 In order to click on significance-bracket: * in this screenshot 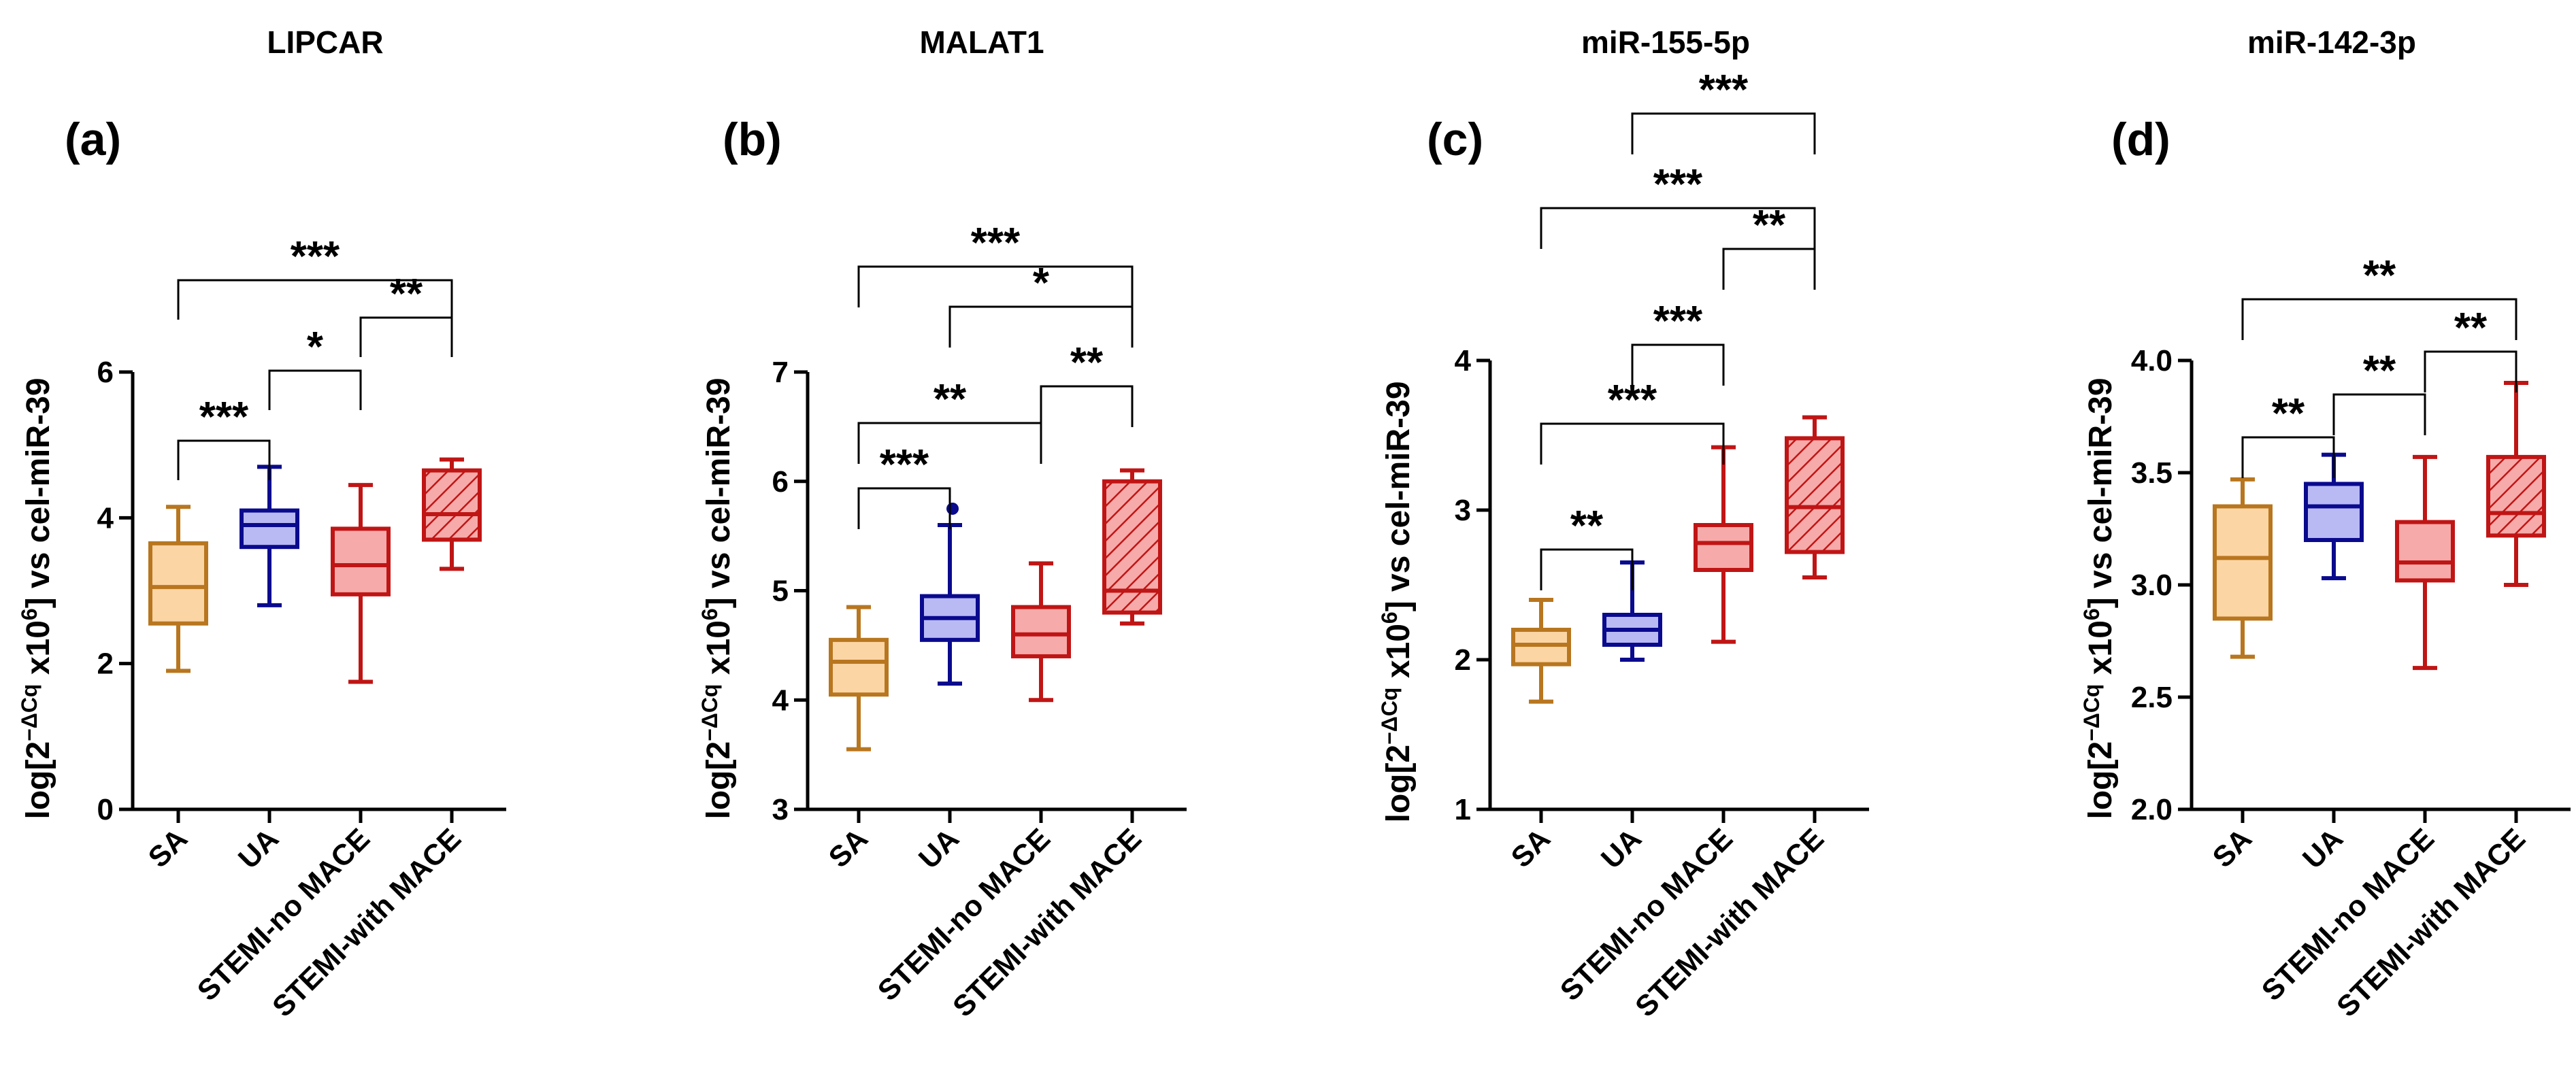, I will do `click(315, 367)`.